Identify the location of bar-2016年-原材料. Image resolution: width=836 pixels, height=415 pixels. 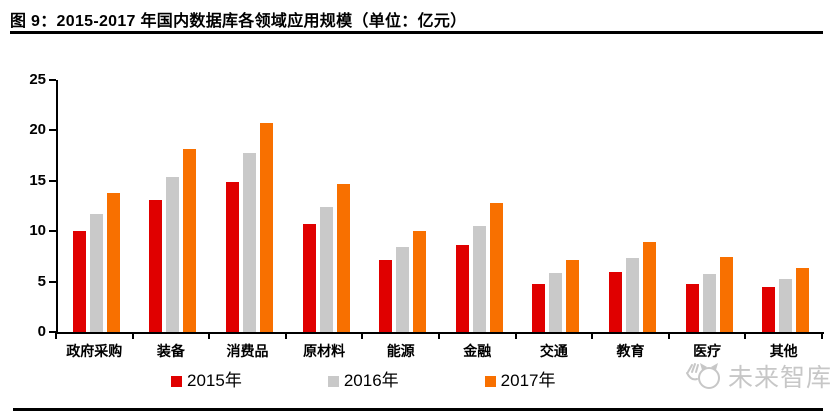
(326, 269).